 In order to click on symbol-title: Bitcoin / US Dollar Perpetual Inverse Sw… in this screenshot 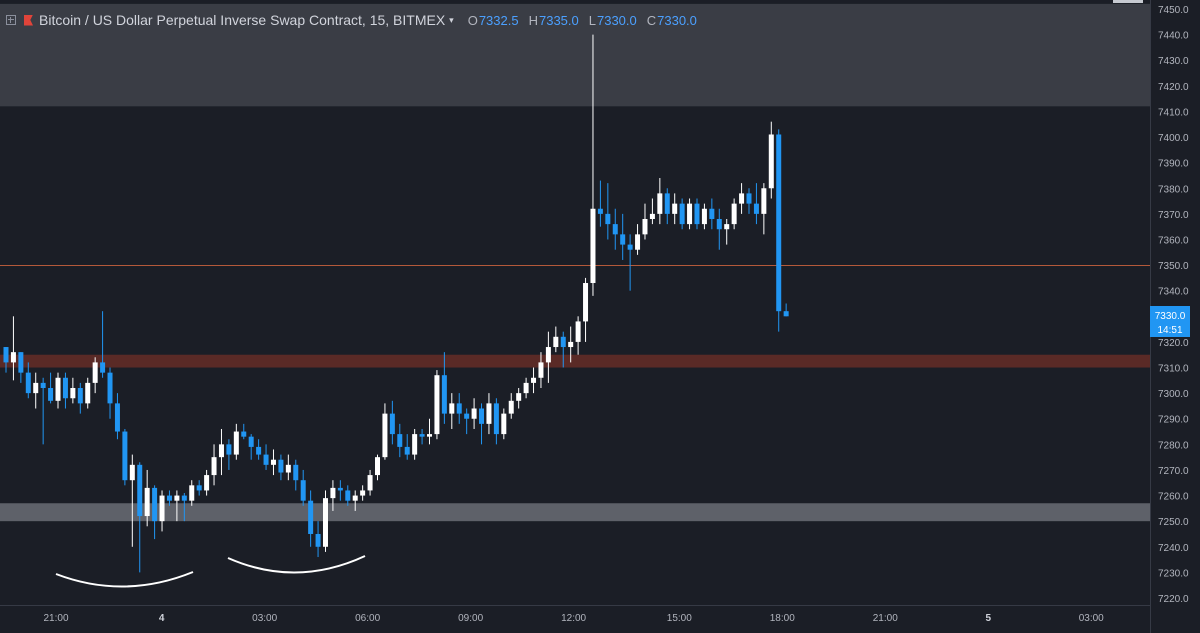, I will do `click(242, 20)`.